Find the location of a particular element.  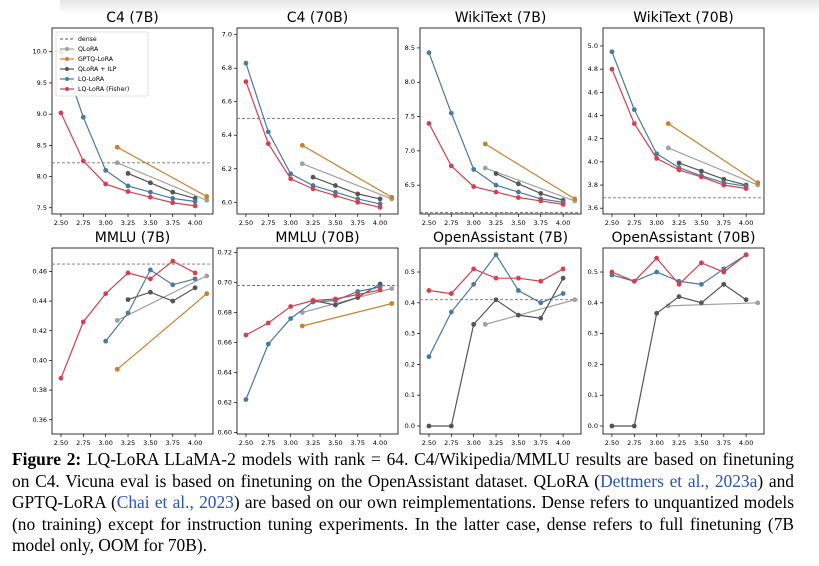

y-tick-label: 9.5 is located at coordinates (42, 83).